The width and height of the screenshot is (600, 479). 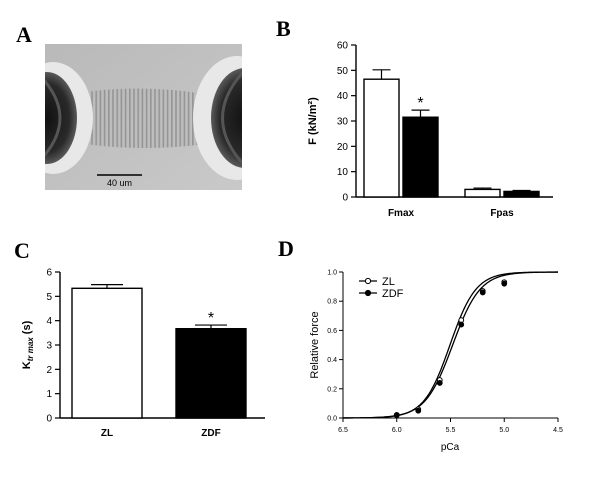 What do you see at coordinates (107, 353) in the screenshot?
I see `bar-zl` at bounding box center [107, 353].